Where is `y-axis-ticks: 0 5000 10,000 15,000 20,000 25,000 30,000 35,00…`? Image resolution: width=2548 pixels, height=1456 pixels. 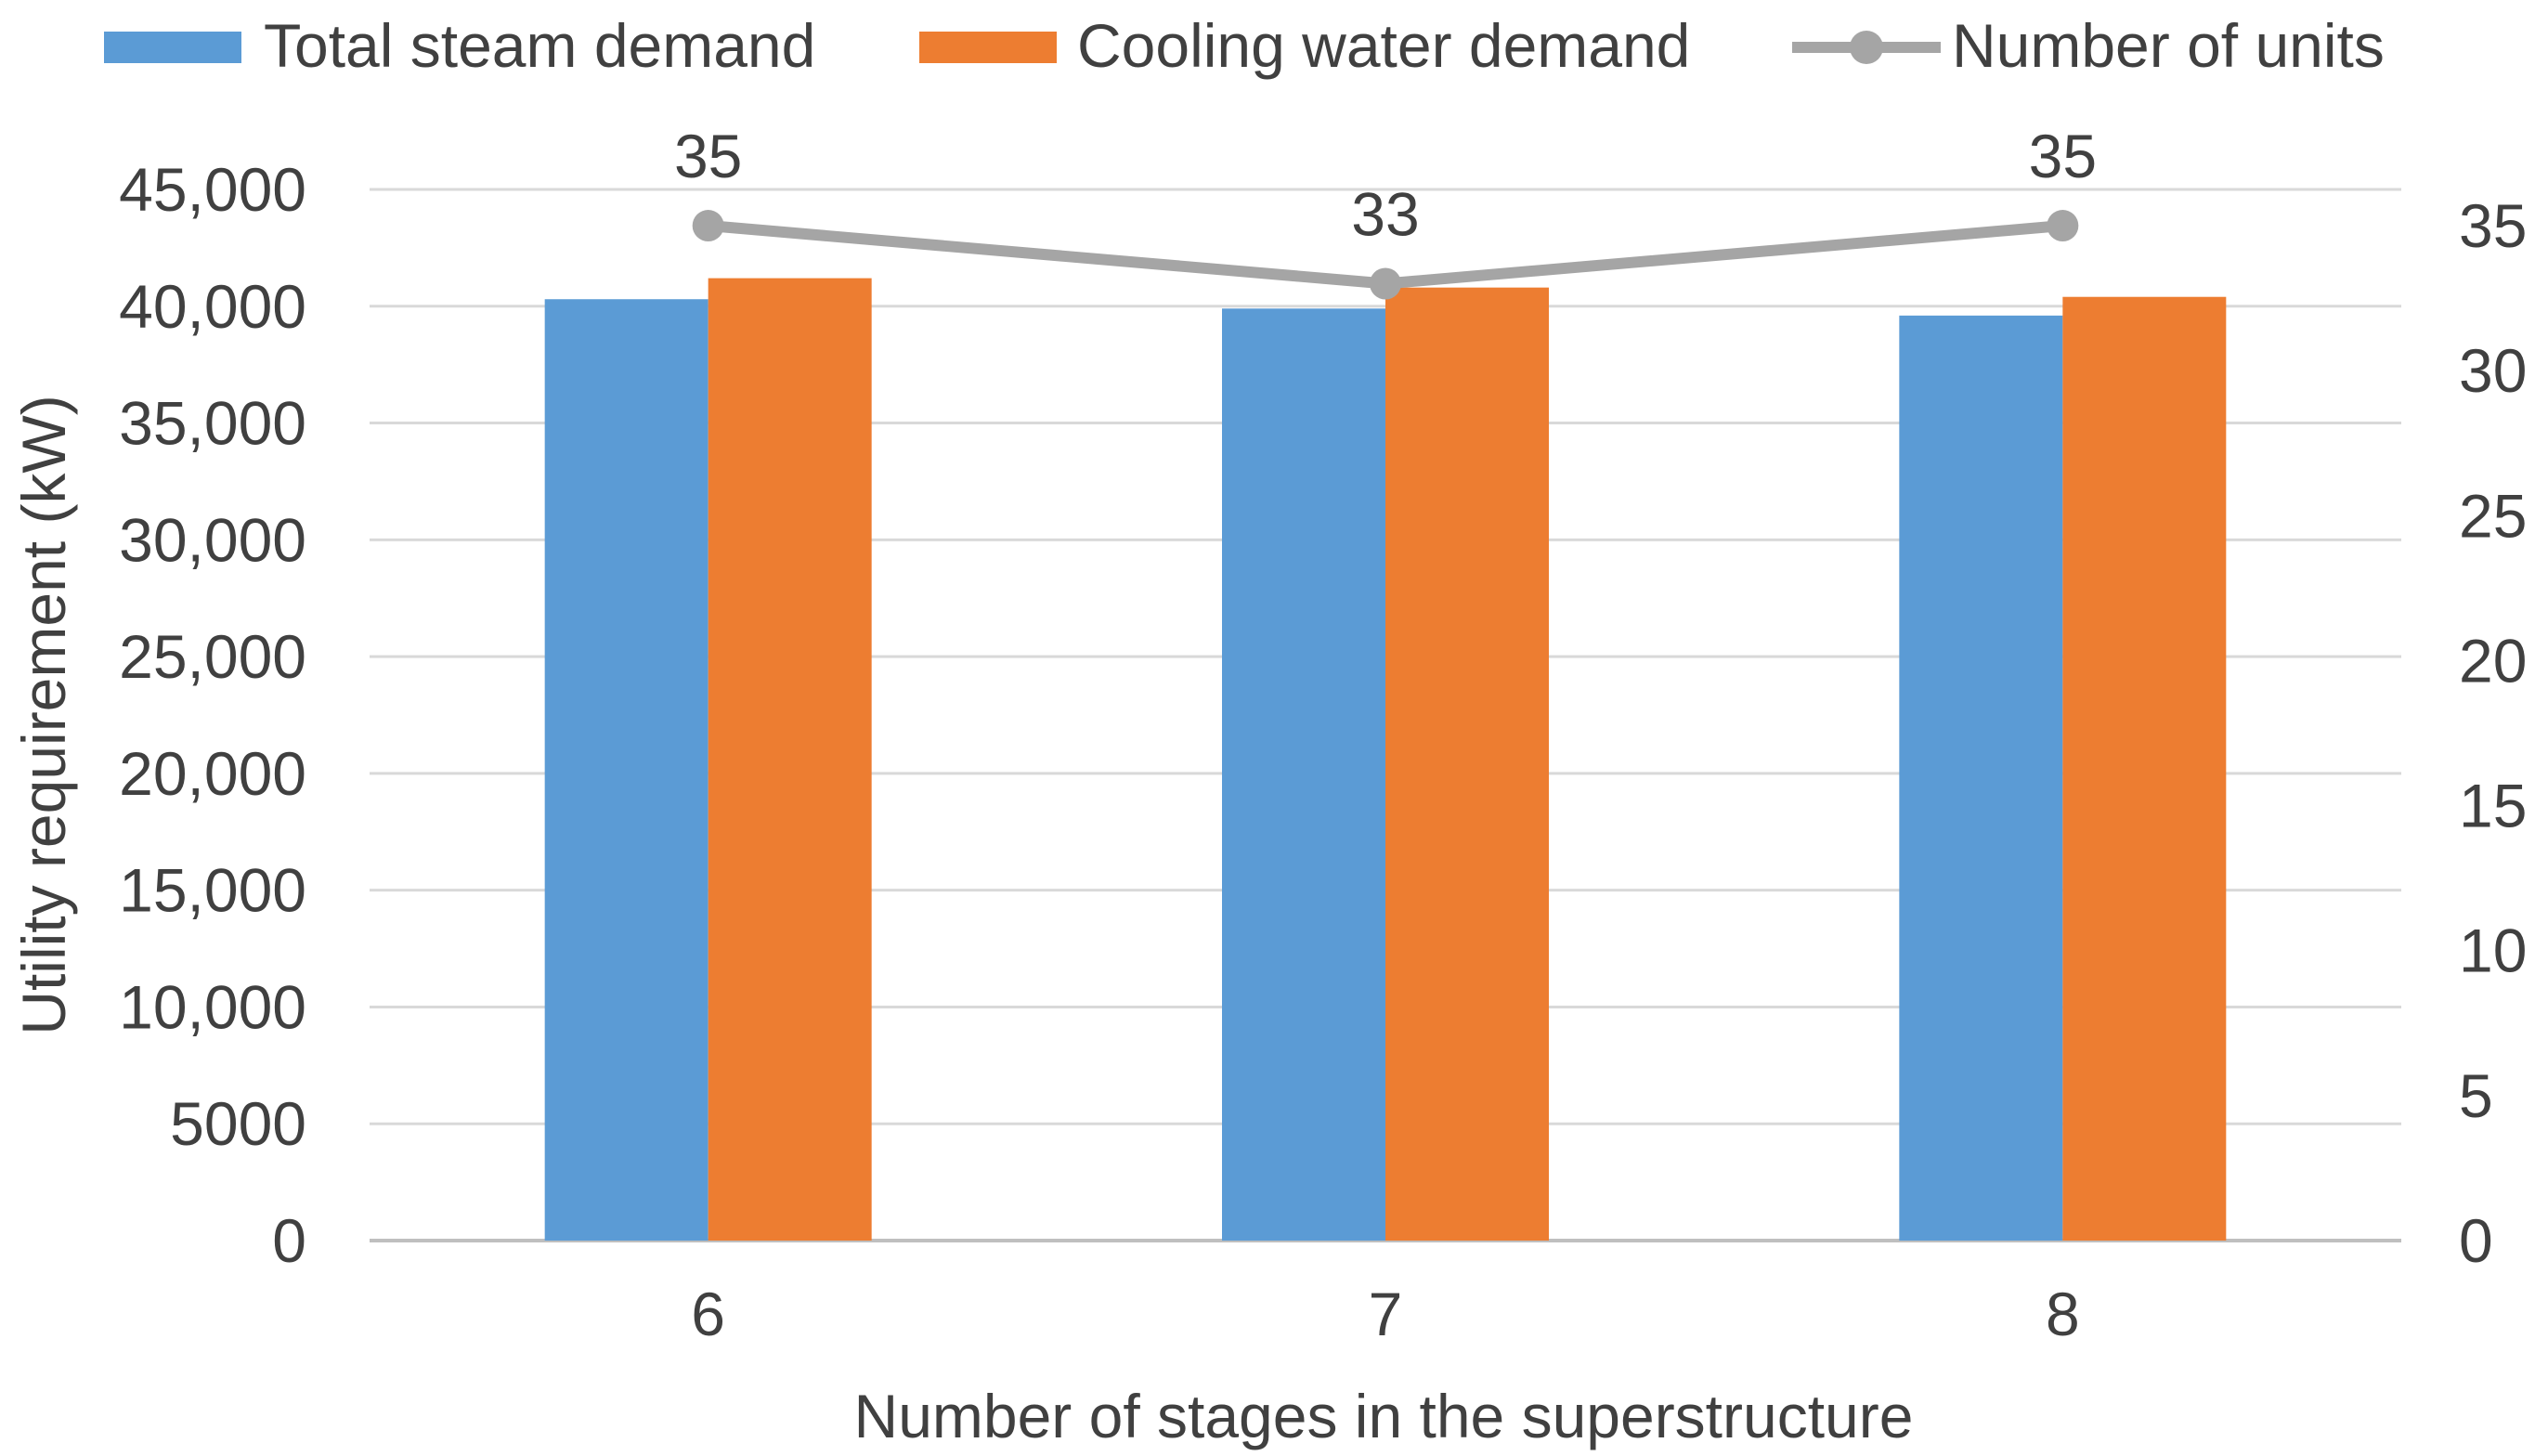
y-axis-ticks: 0 5000 10,000 15,000 20,000 25,000 30,000 35,00… is located at coordinates (212, 715).